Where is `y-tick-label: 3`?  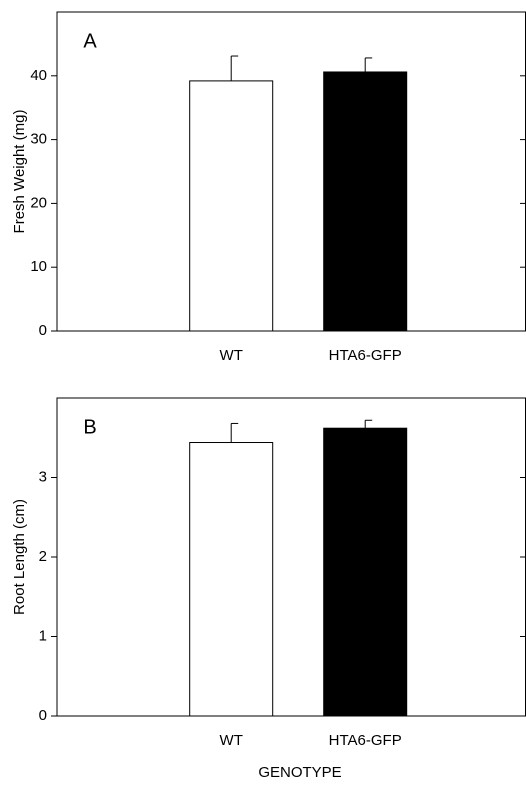
y-tick-label: 3 is located at coordinates (43, 476).